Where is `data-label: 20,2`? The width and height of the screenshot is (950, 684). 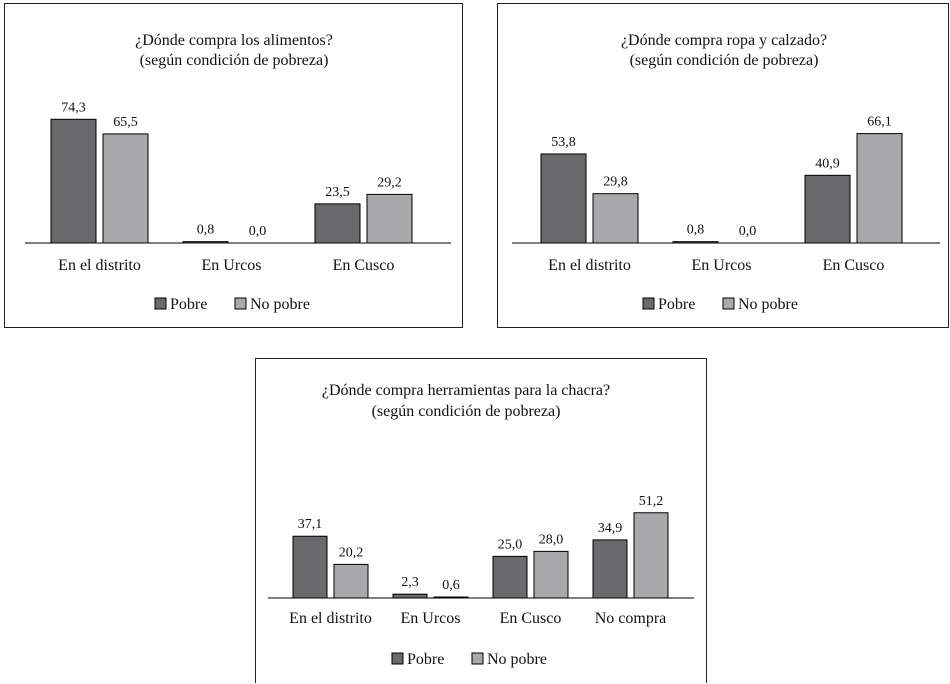 data-label: 20,2 is located at coordinates (351, 552).